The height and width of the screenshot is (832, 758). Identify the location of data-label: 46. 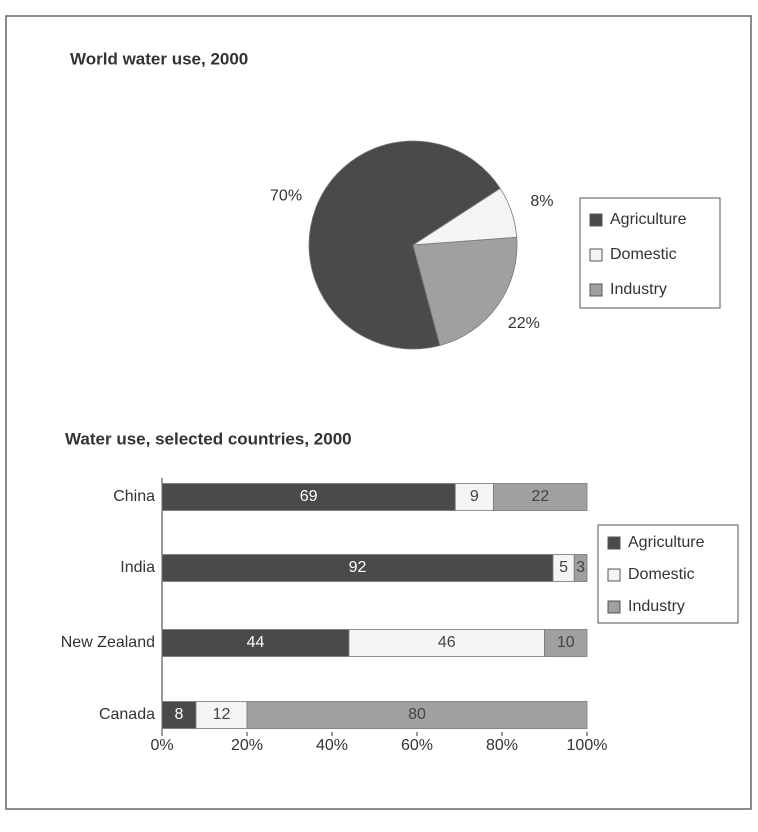
(447, 642).